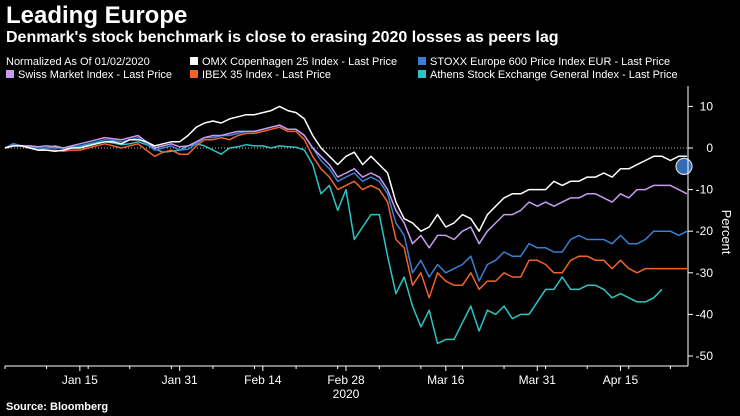 The image size is (740, 416). Describe the element at coordinates (346, 380) in the screenshot. I see `x-tick-label: Feb 28` at that location.